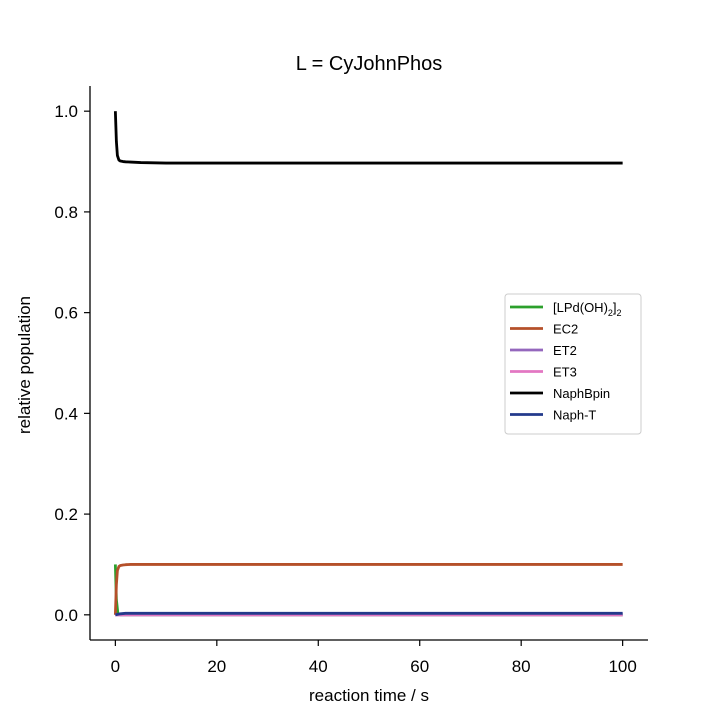 The image size is (720, 720). I want to click on legend-label: EC2, so click(565, 329).